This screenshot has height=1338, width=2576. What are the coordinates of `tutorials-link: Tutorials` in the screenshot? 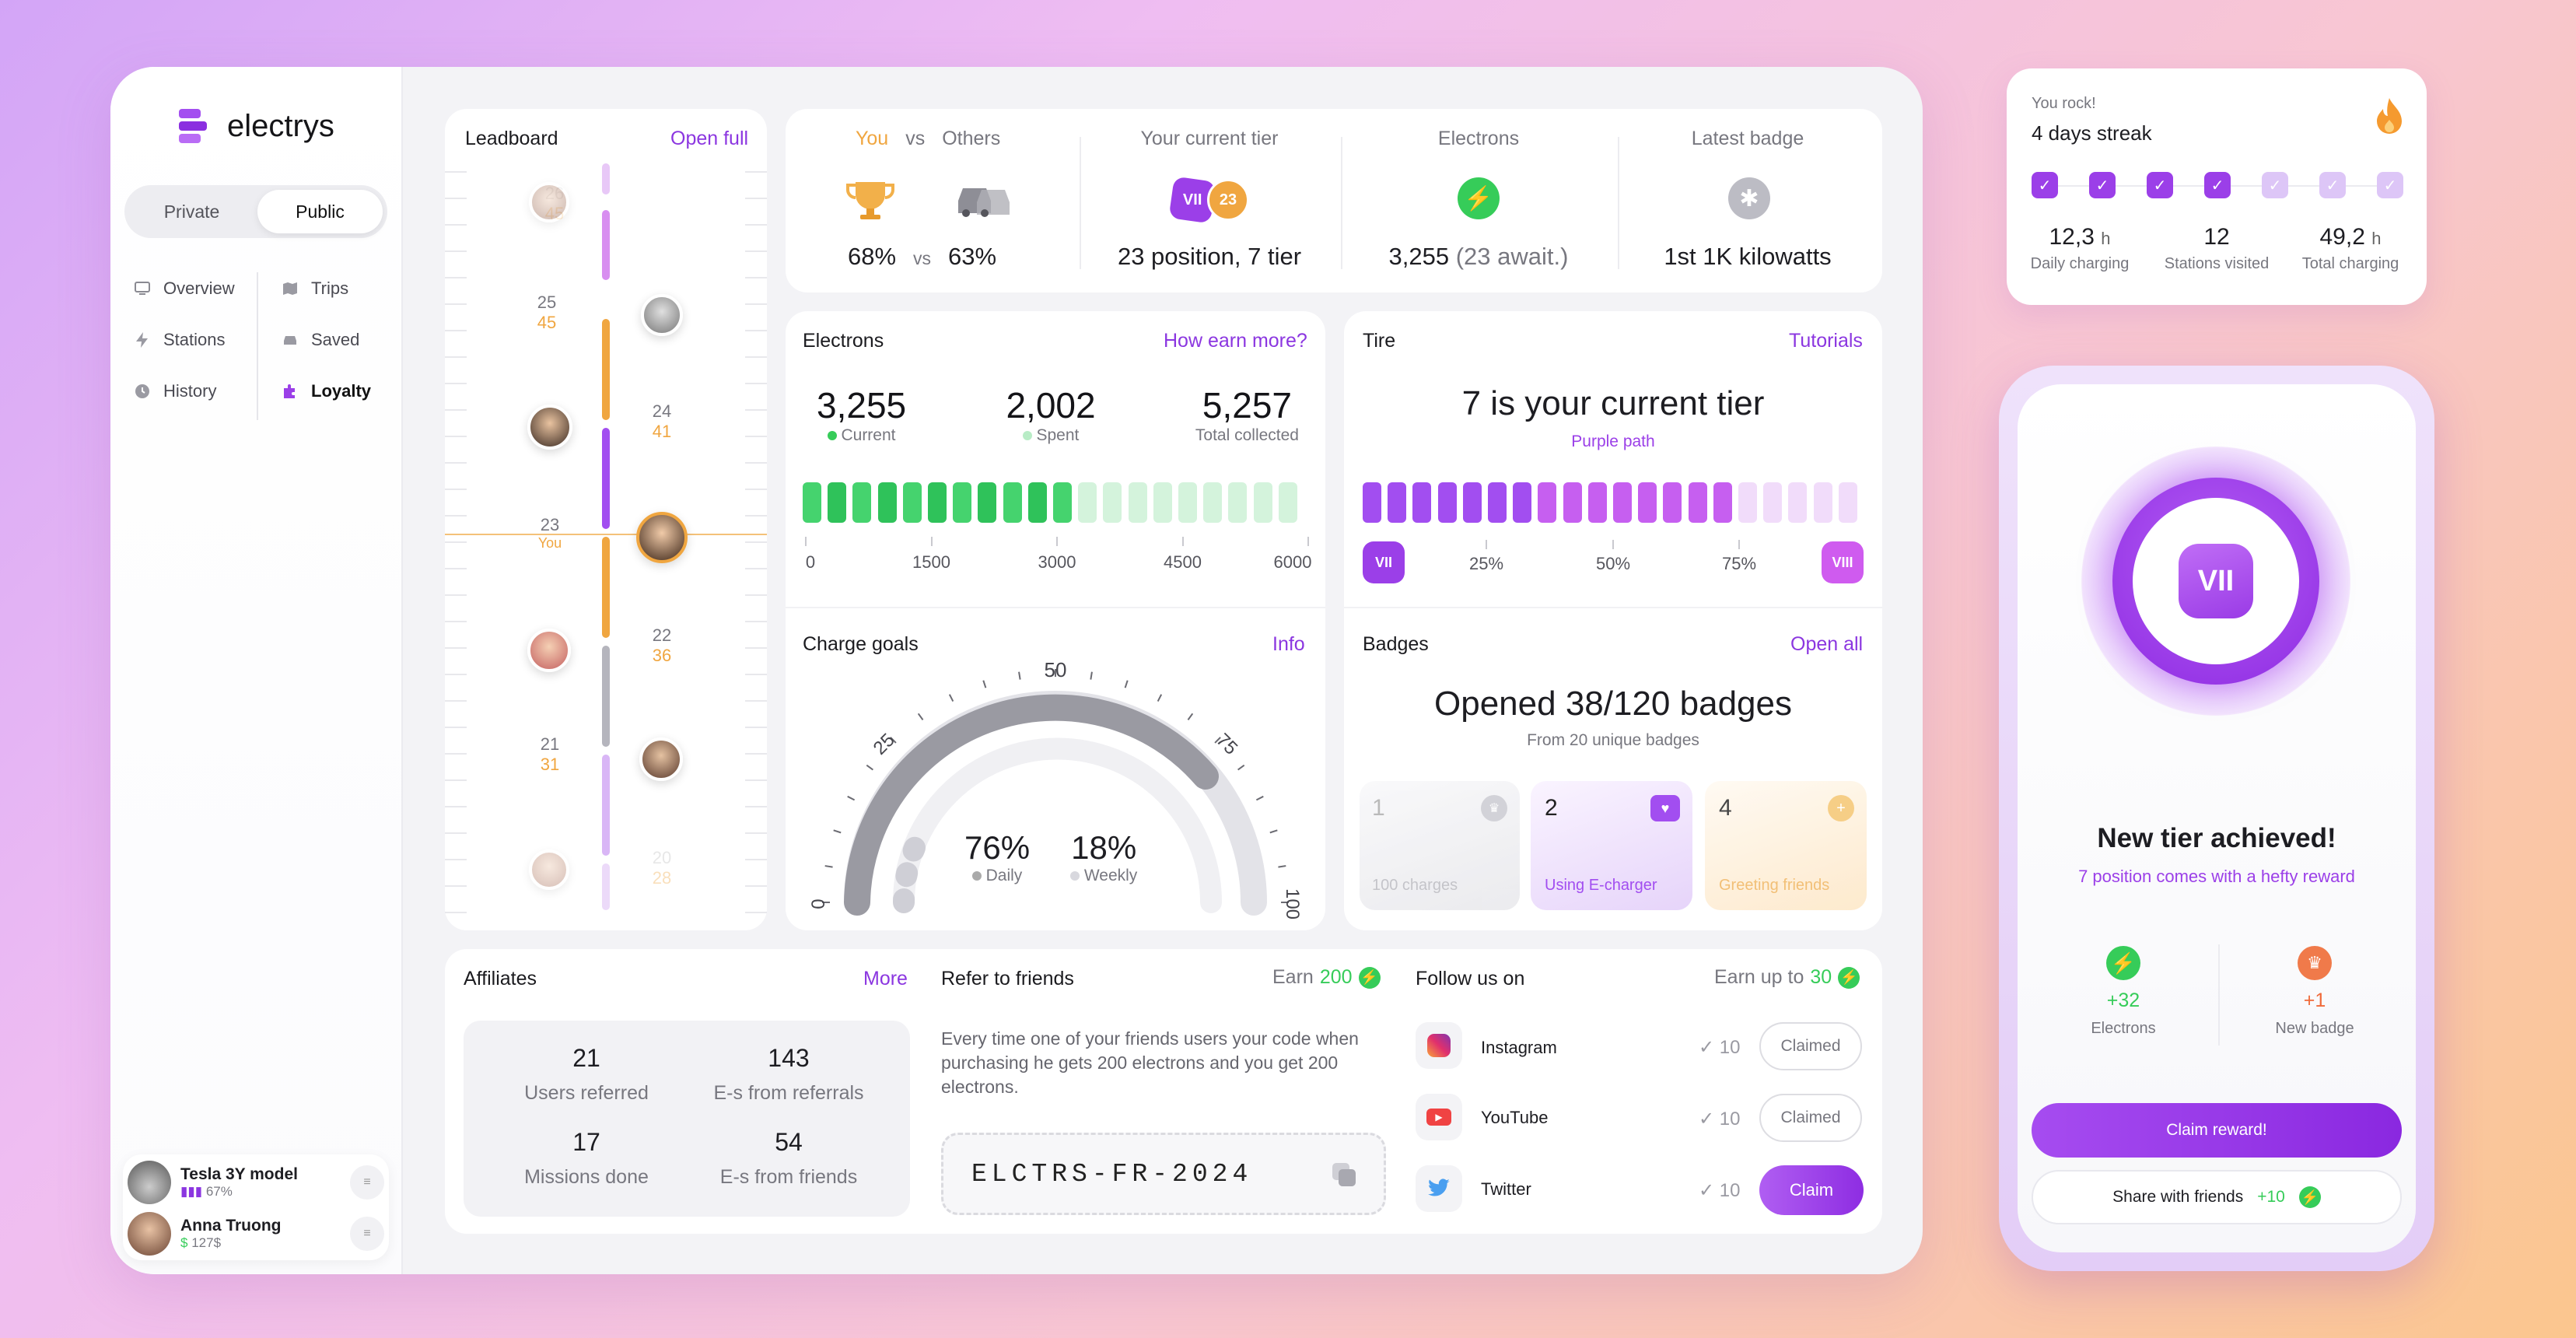 It's located at (1826, 341).